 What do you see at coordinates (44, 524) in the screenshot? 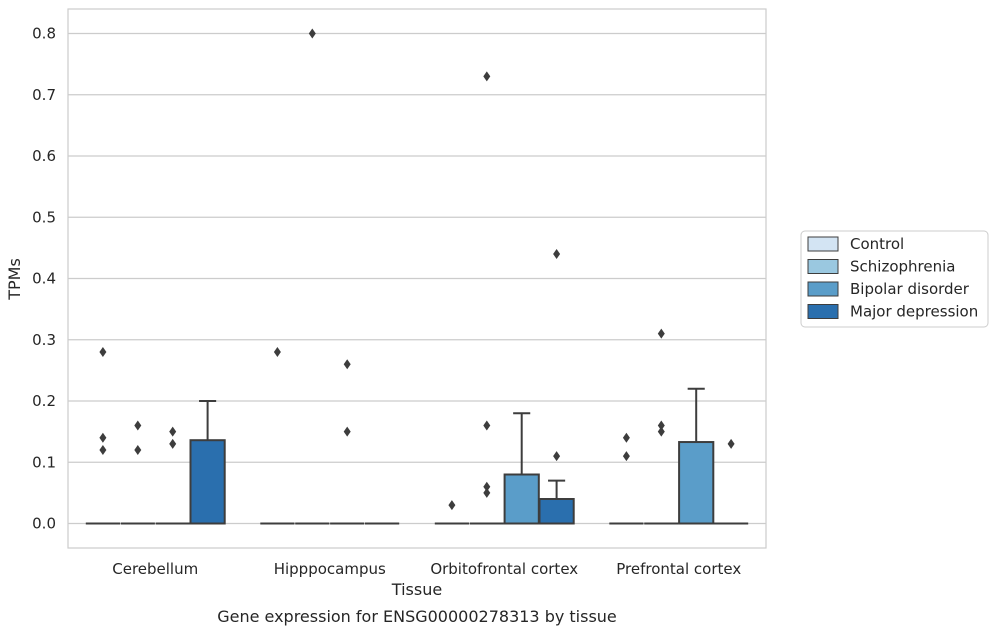
I see `y-tick-label: 0.0` at bounding box center [44, 524].